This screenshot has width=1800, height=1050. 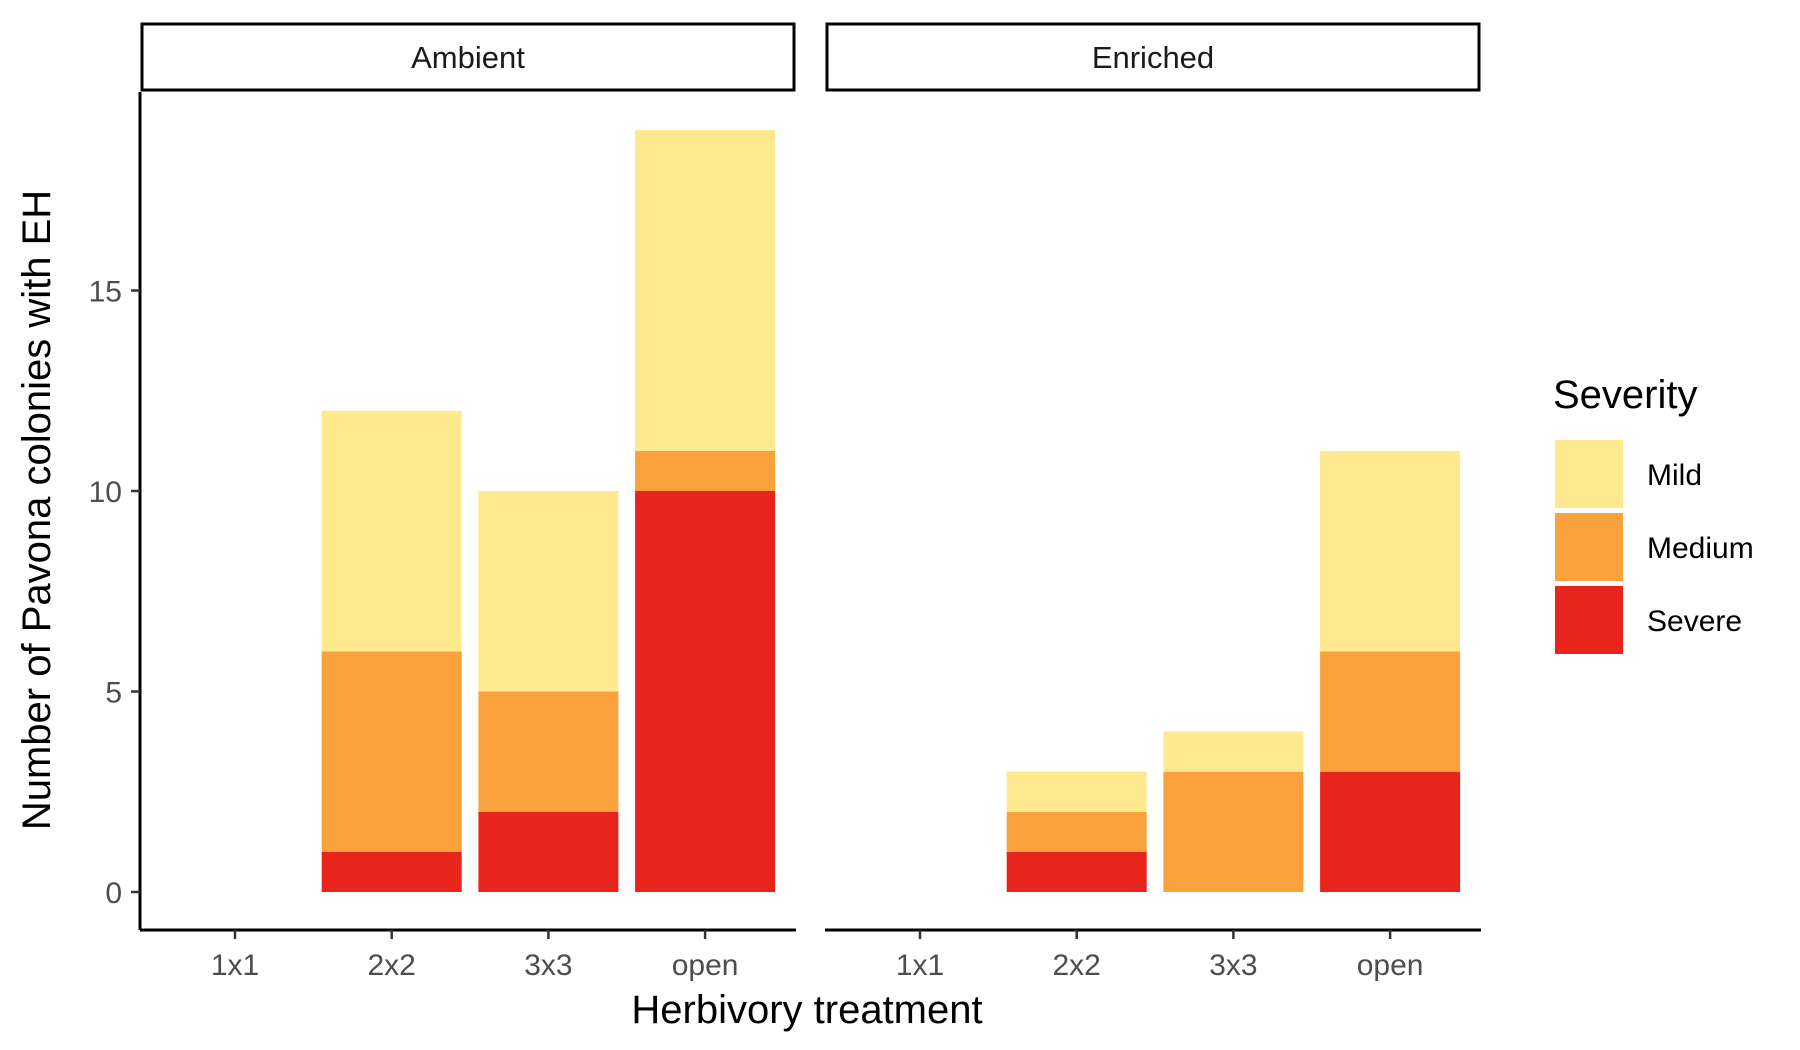 What do you see at coordinates (105, 492) in the screenshot?
I see `y-tick-label: 10` at bounding box center [105, 492].